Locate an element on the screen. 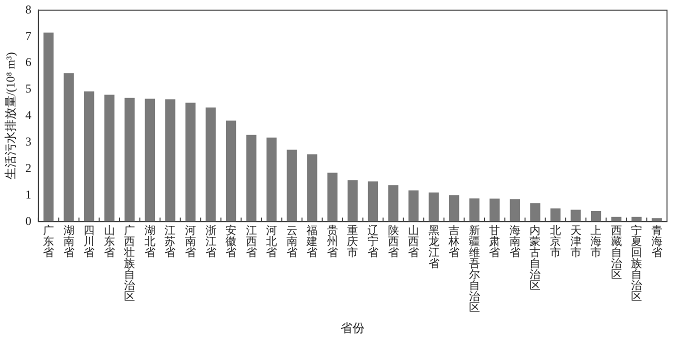  x-tick-label: 浙江省 is located at coordinates (210, 241).